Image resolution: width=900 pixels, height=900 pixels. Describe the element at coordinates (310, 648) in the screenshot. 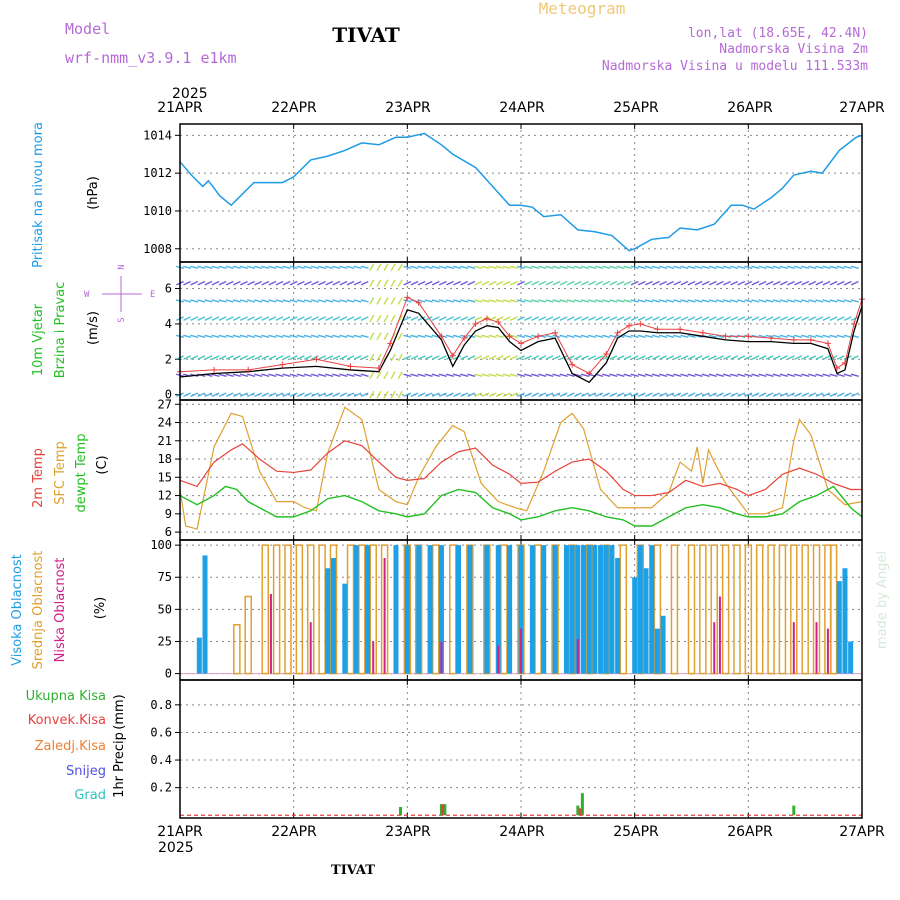

I see `low-cloud-bar` at that location.